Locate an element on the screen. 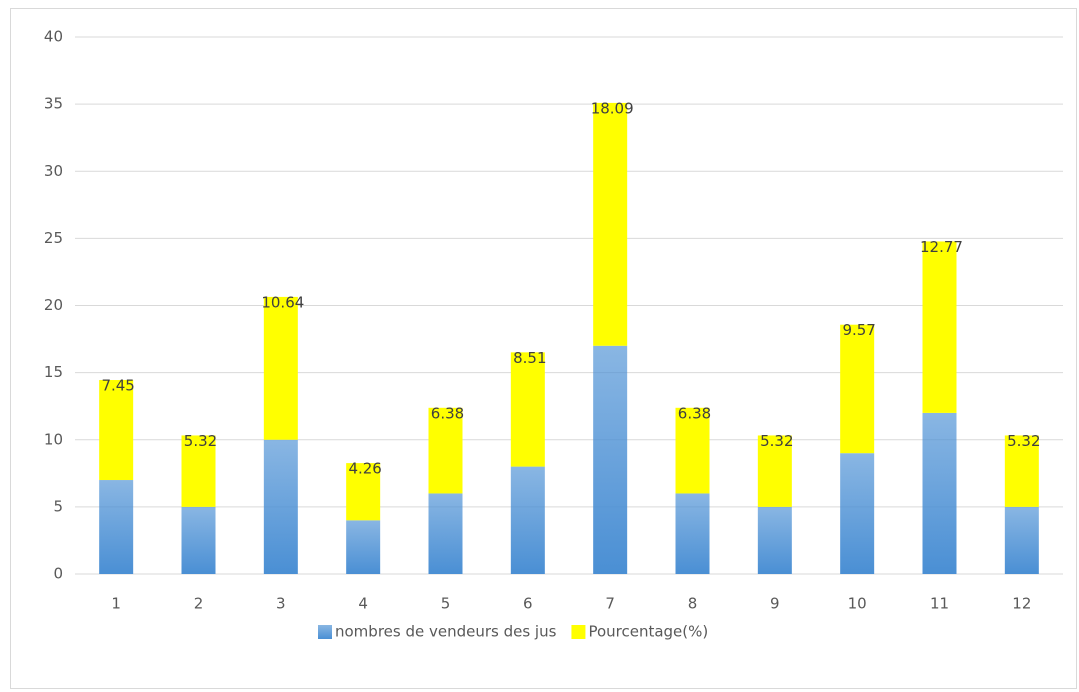  x-tick-label: 4 is located at coordinates (363, 604).